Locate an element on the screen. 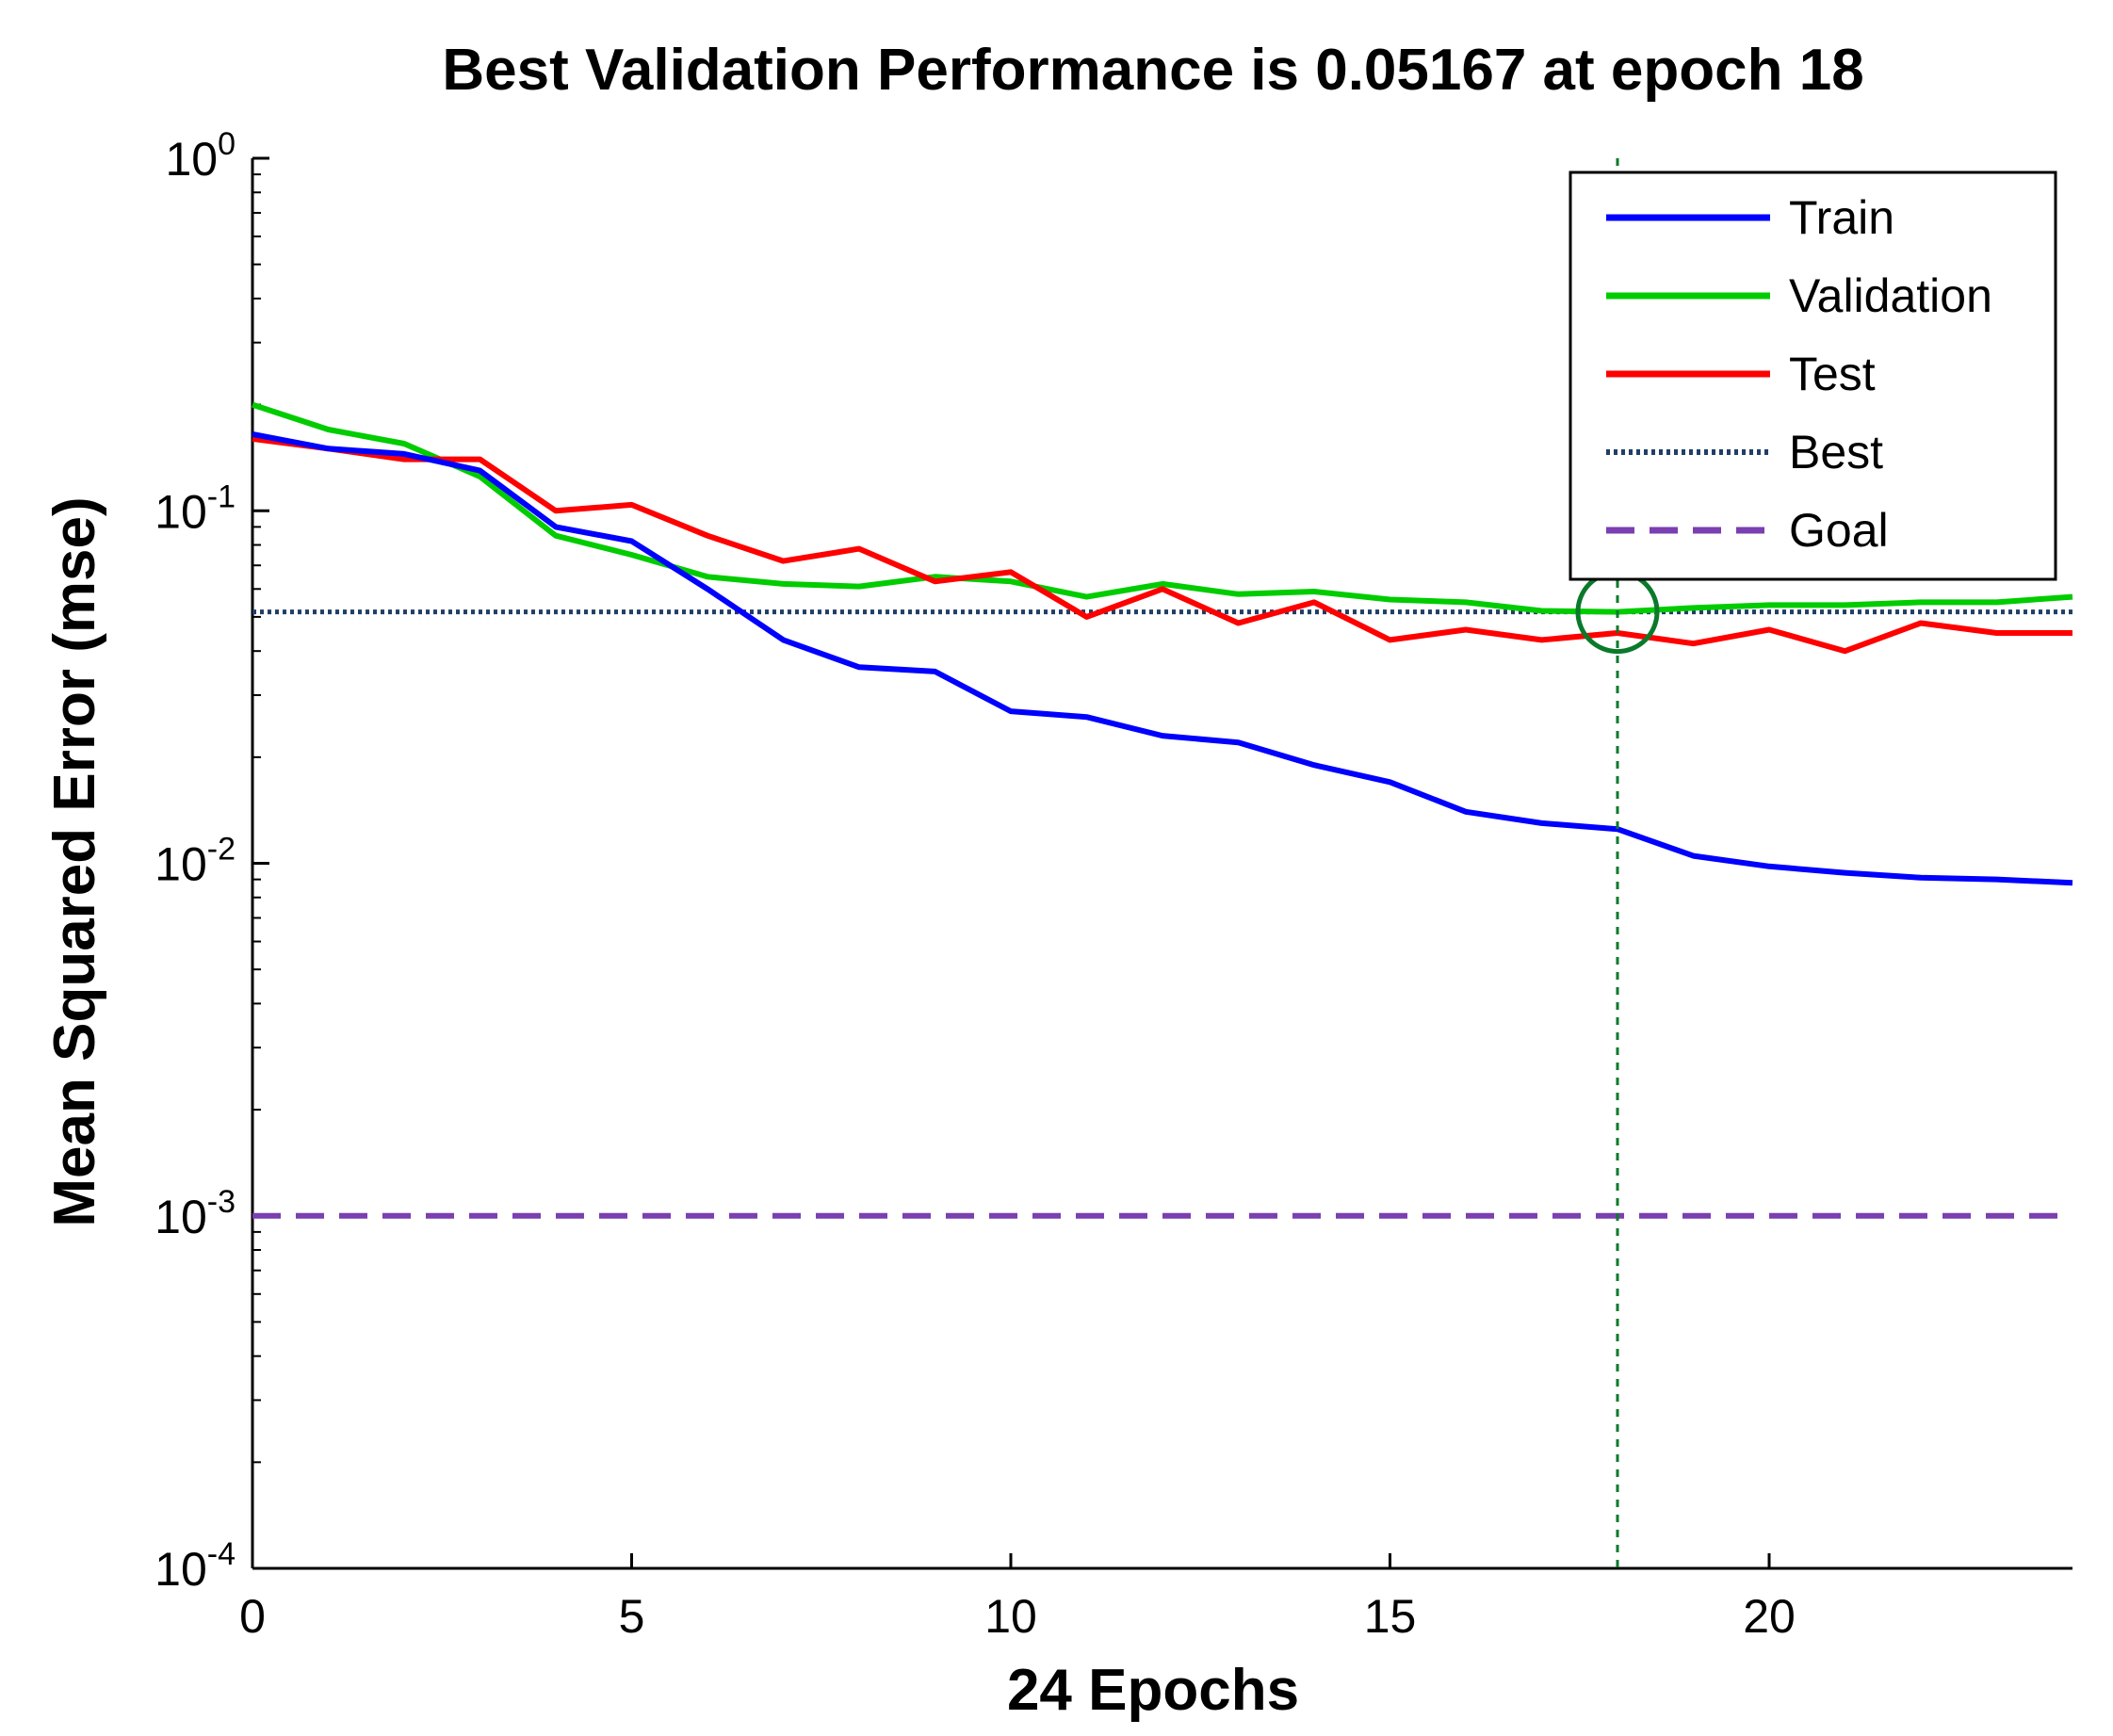  y-tick-label: 10⁻³ is located at coordinates (195, 1213).